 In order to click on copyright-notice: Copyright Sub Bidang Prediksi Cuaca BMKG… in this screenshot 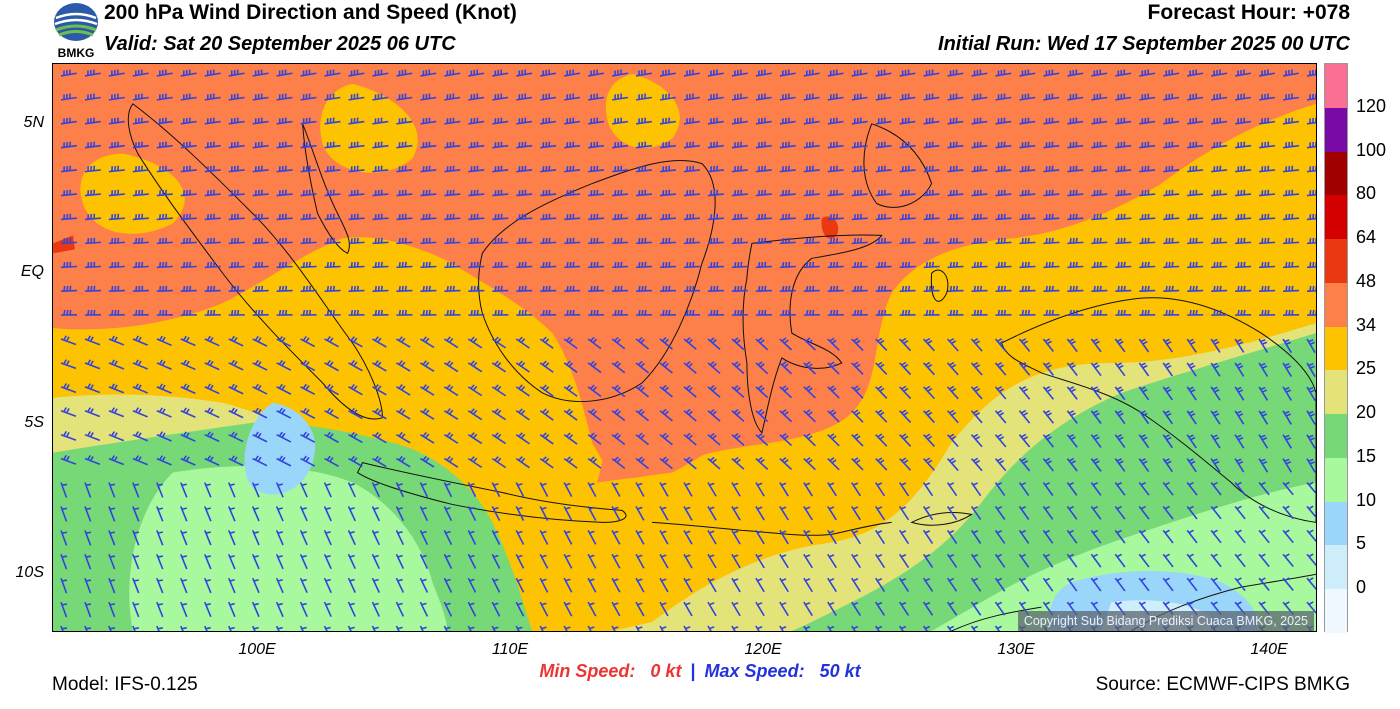, I will do `click(1165, 621)`.